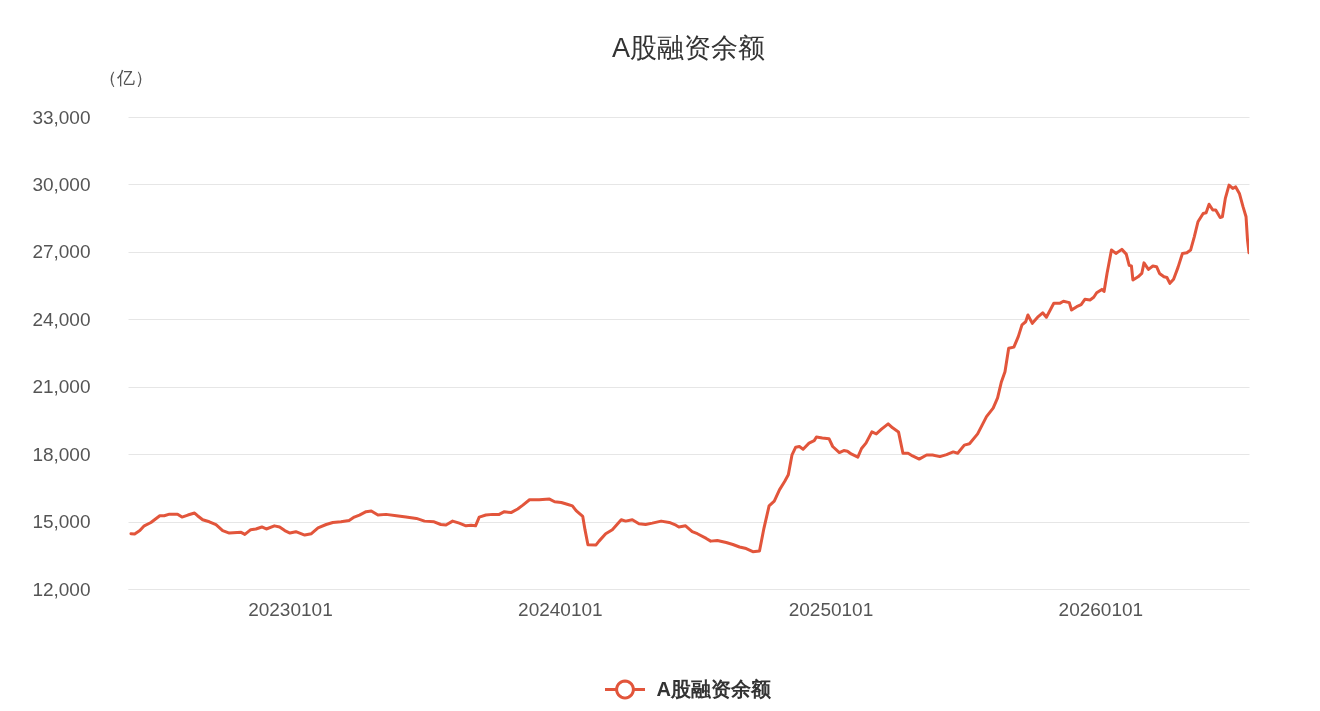 The height and width of the screenshot is (711, 1320). I want to click on x-tick-label: 20240101, so click(560, 609).